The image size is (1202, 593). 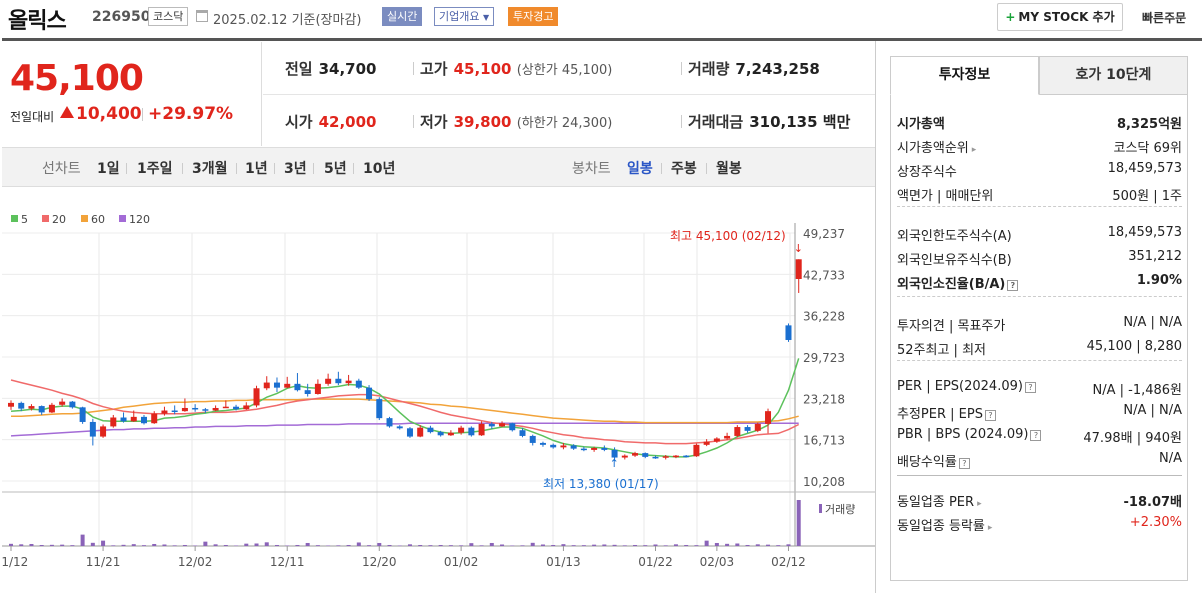 What do you see at coordinates (783, 122) in the screenshot?
I see `stat-value: 310,135` at bounding box center [783, 122].